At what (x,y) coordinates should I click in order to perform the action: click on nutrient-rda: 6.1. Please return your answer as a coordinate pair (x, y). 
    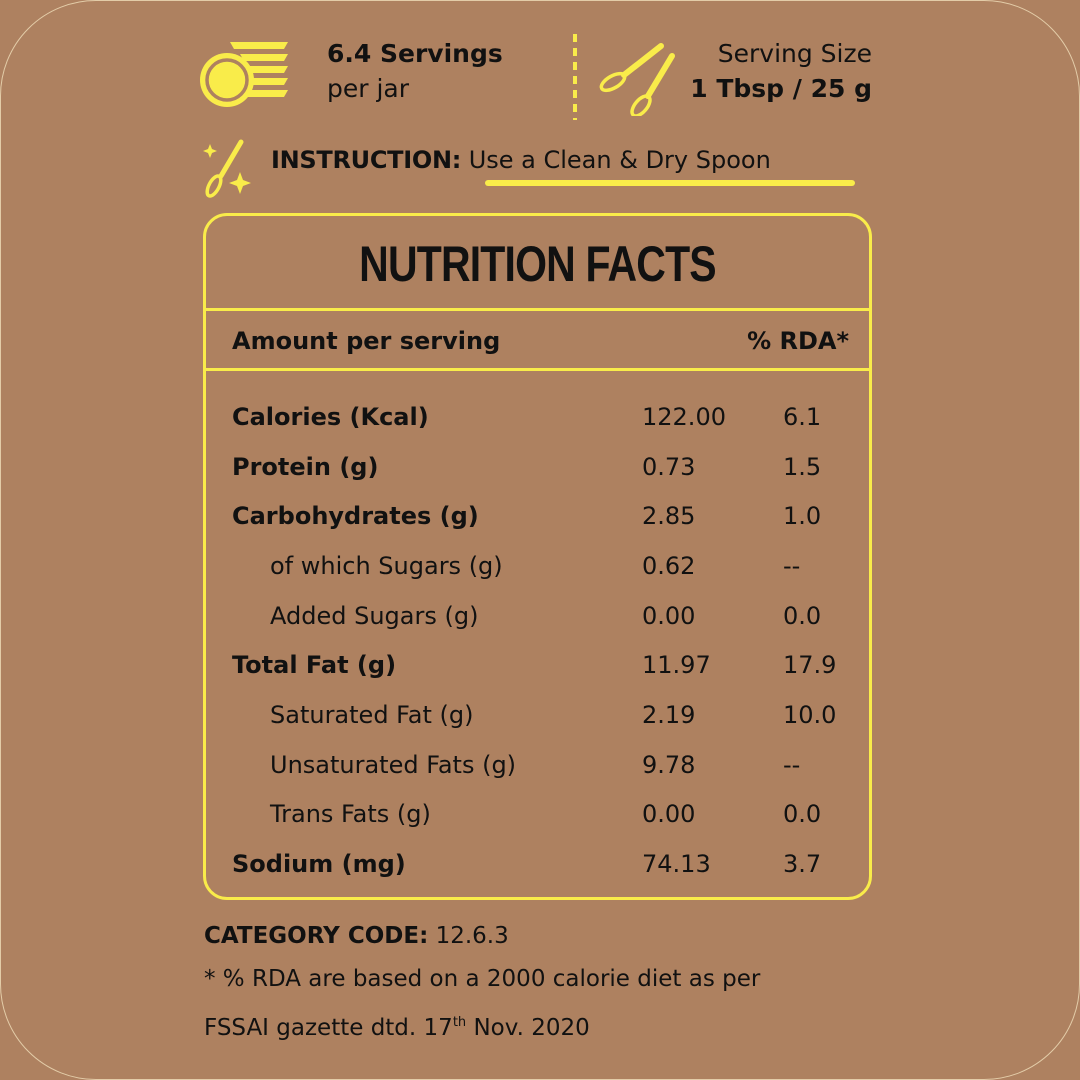
    Looking at the image, I should click on (802, 416).